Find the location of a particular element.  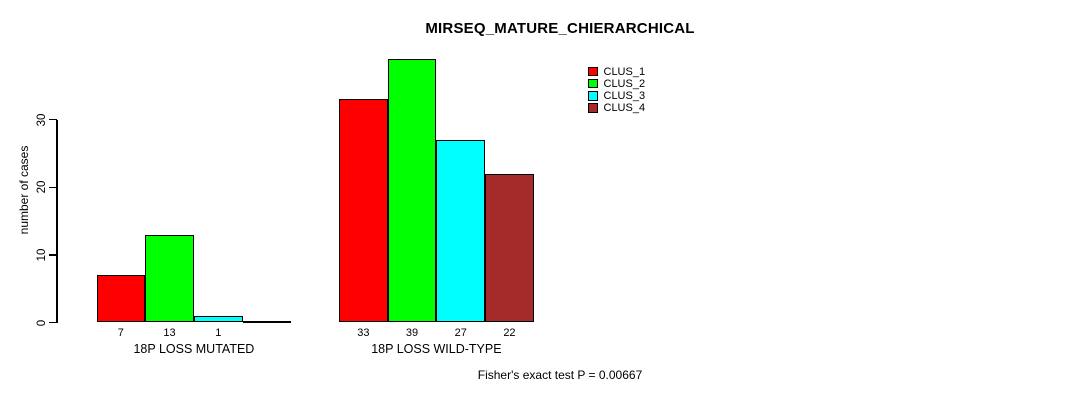

y-tick-label: 0 is located at coordinates (42, 322).